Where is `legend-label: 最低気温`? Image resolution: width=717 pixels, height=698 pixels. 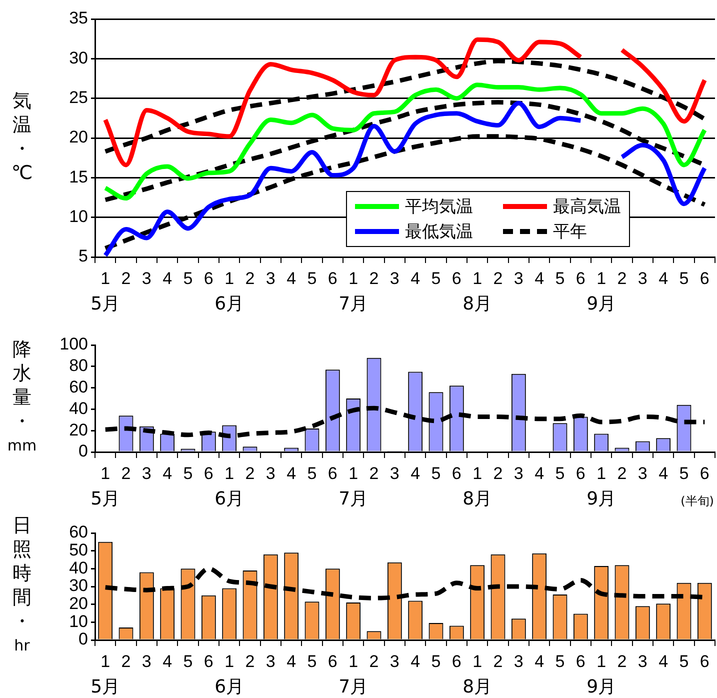
legend-label: 最低気温 is located at coordinates (439, 232).